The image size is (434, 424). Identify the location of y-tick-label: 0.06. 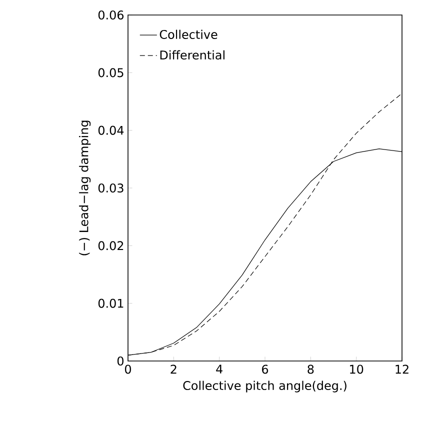
(111, 15).